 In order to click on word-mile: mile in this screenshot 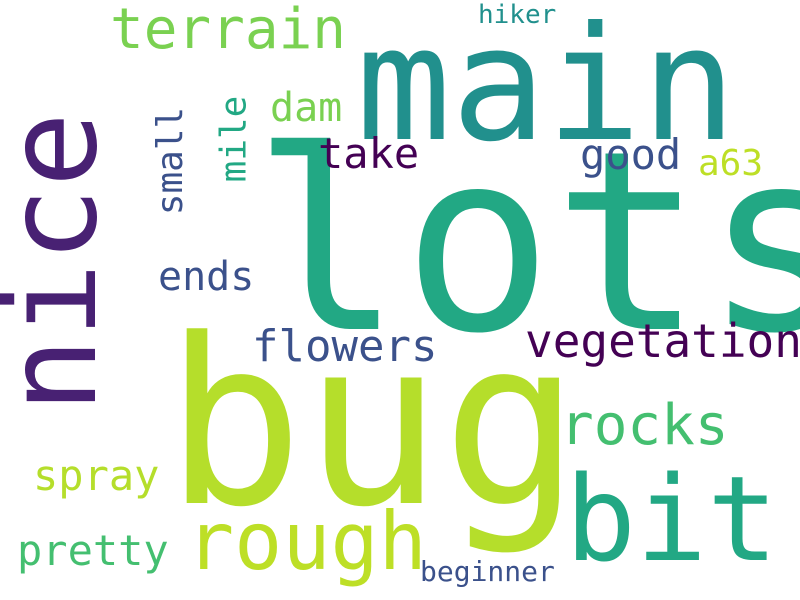, I will do `click(234, 139)`.